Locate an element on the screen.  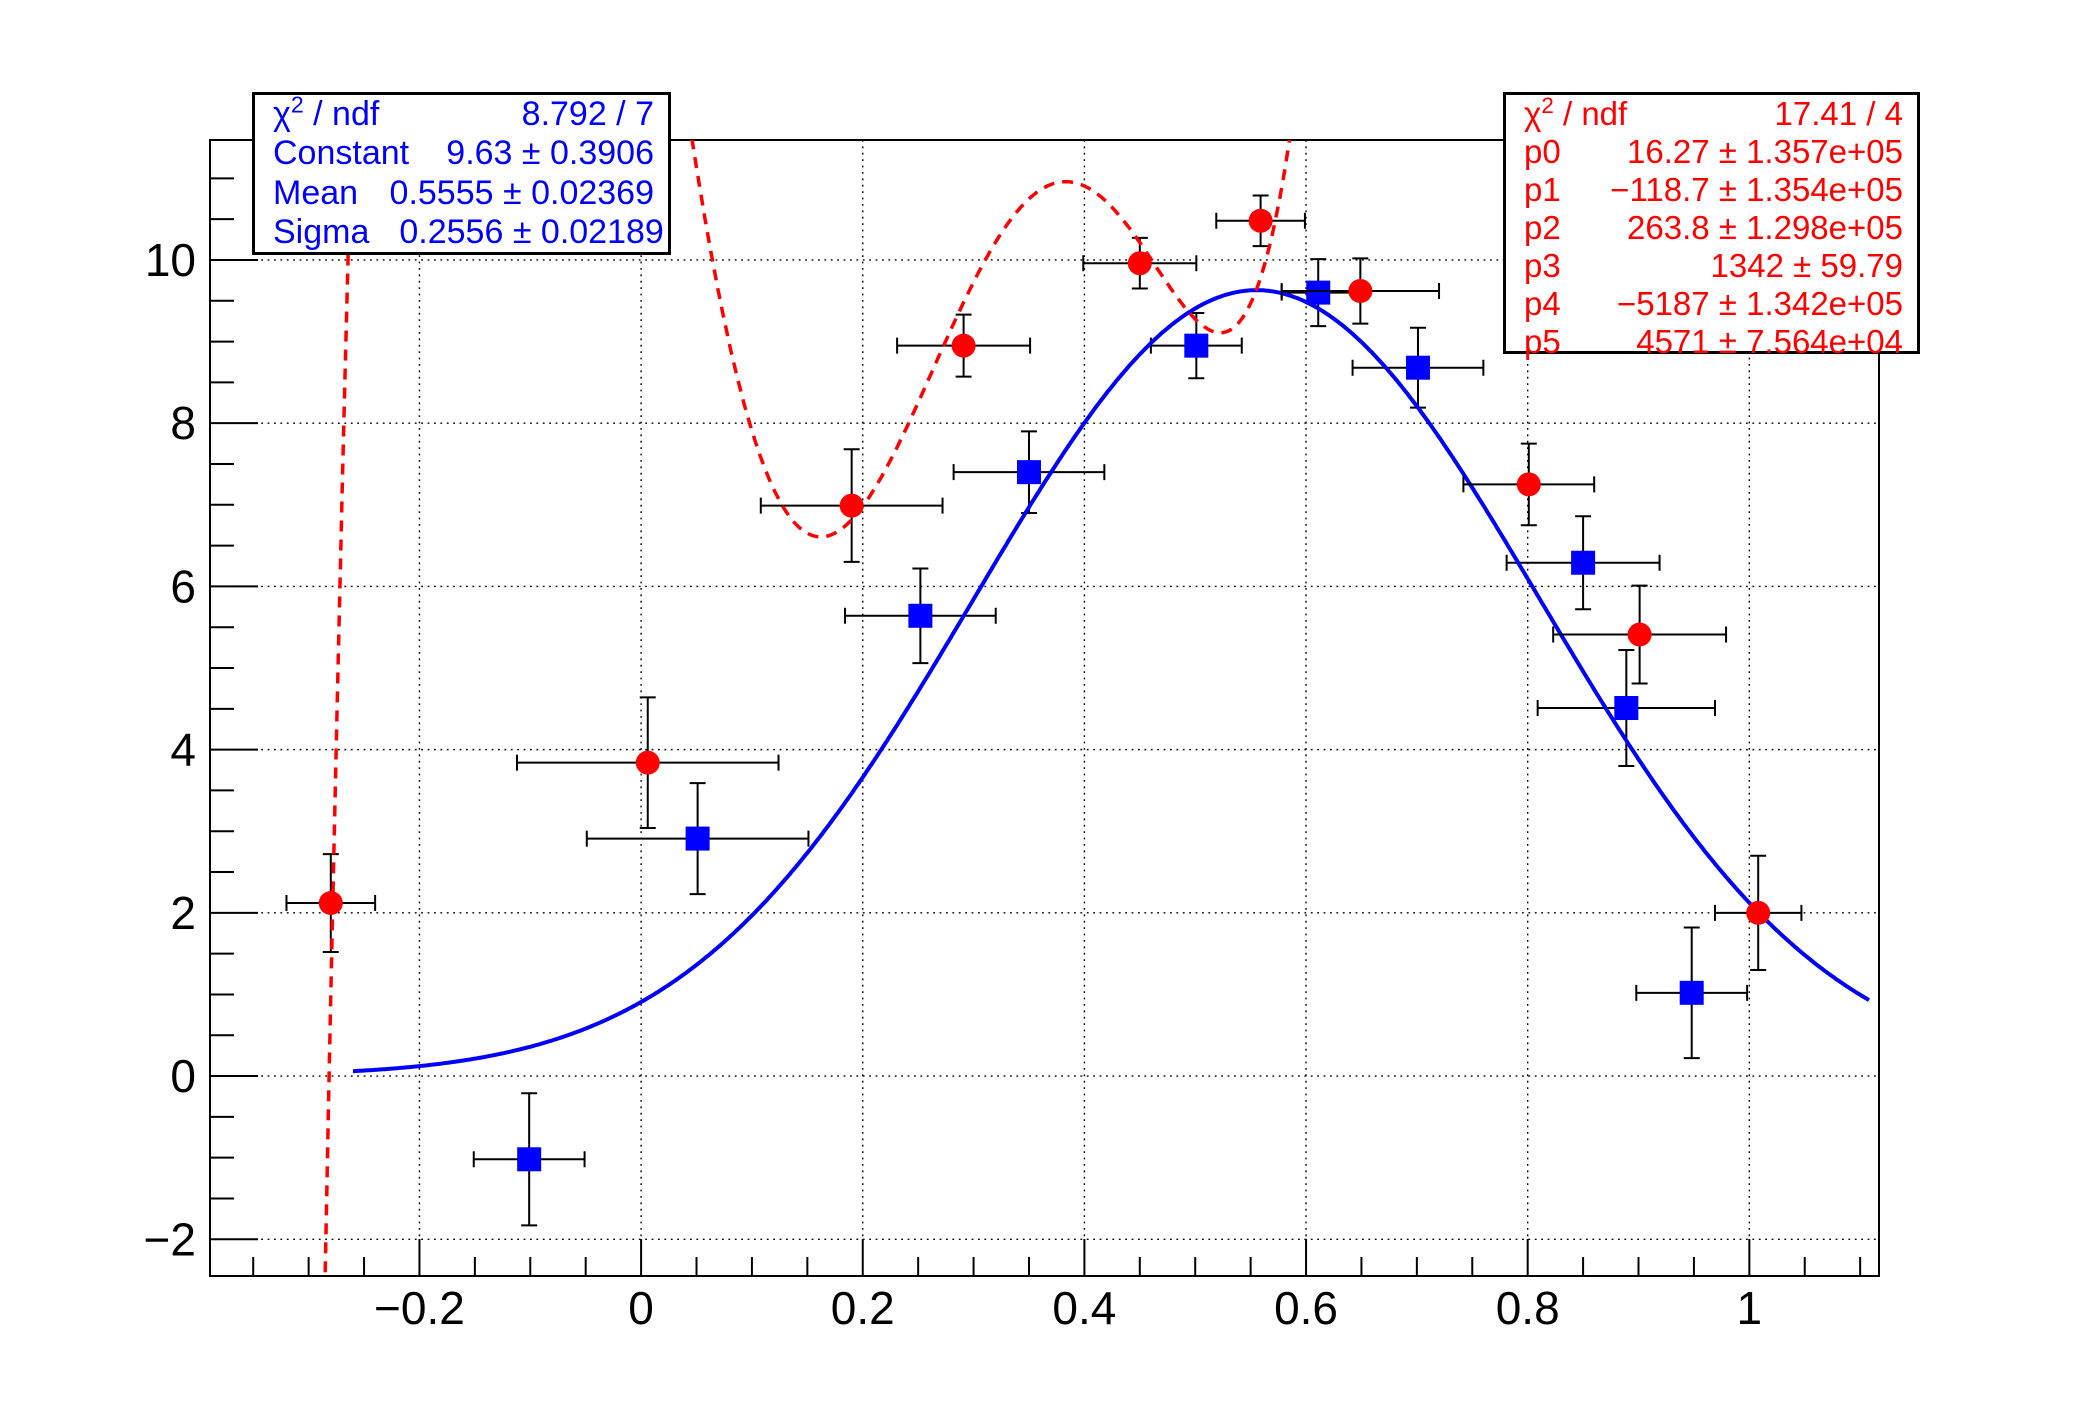
stat-value: 4571 ± 7.564e+04 is located at coordinates (1769, 341).